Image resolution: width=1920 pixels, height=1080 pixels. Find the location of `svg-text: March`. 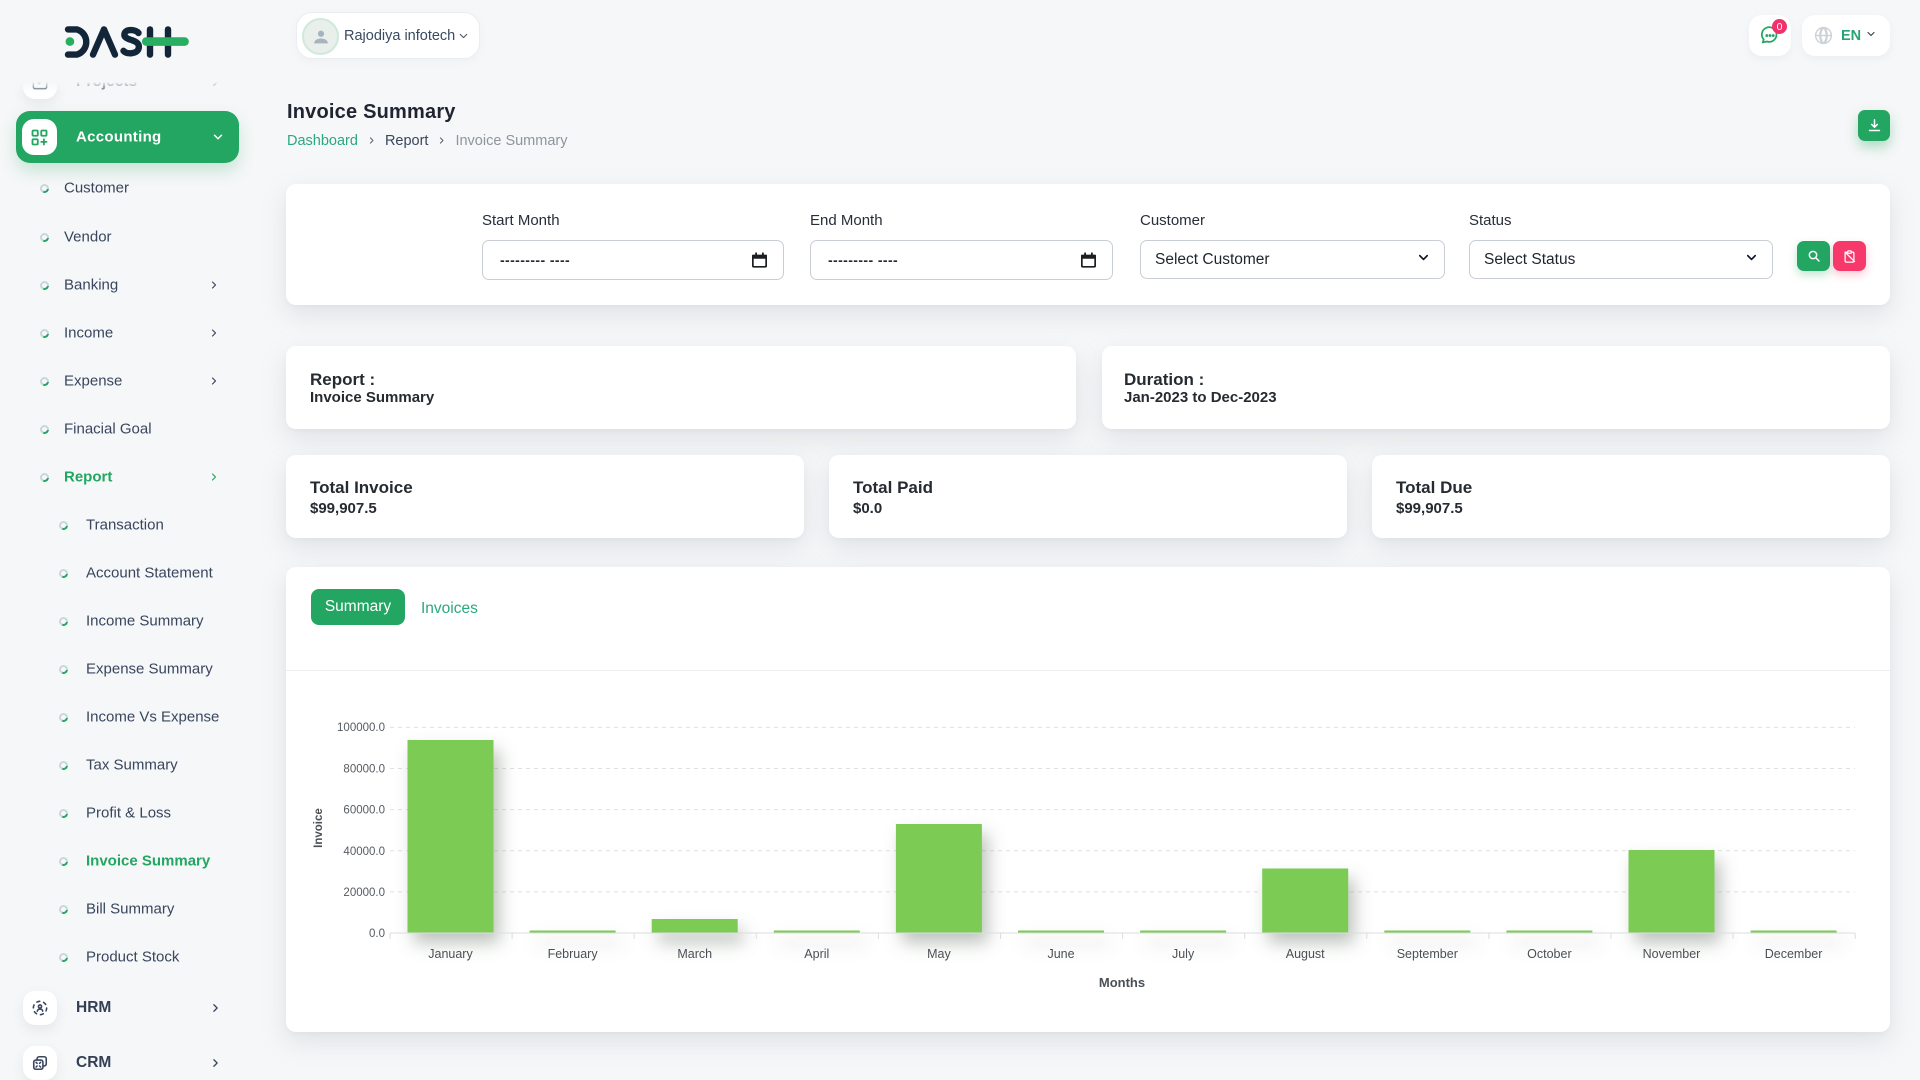

svg-text: March is located at coordinates (694, 954).